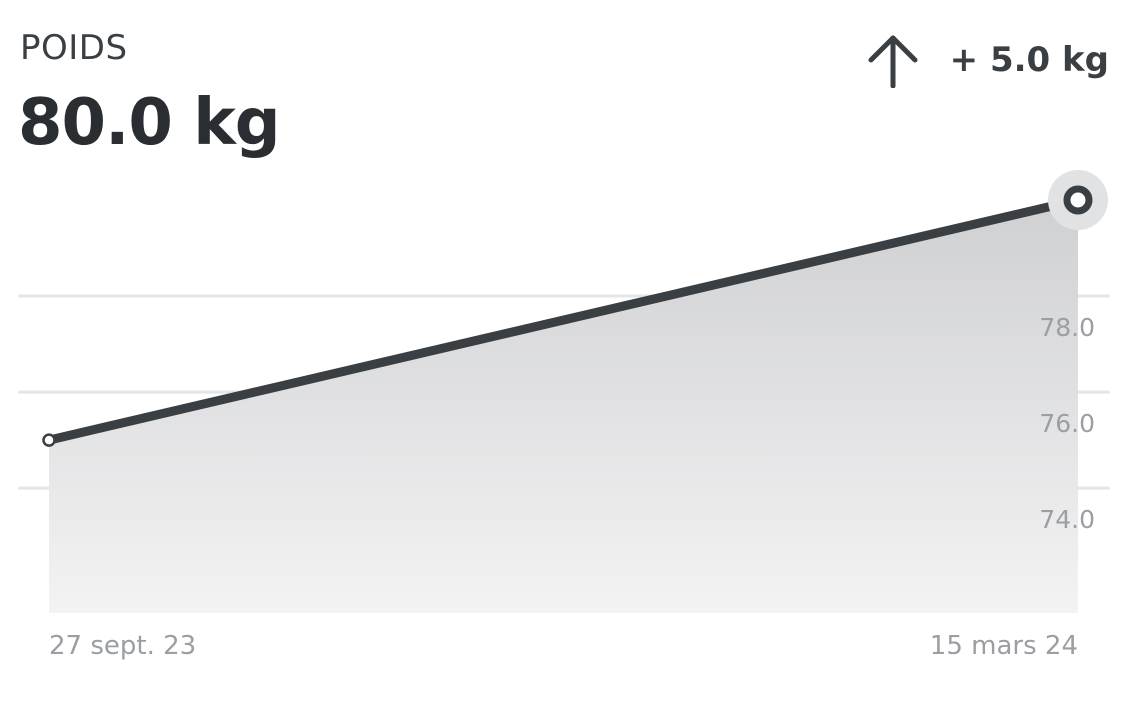  I want to click on y-tick-label: 78.0, so click(1067, 327).